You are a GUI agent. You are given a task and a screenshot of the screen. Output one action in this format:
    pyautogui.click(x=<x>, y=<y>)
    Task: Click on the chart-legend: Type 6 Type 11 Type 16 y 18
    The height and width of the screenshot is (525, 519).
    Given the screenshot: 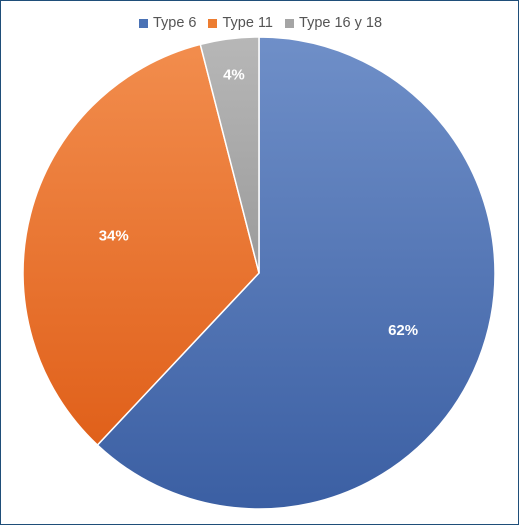 What is the action you would take?
    pyautogui.click(x=260, y=23)
    